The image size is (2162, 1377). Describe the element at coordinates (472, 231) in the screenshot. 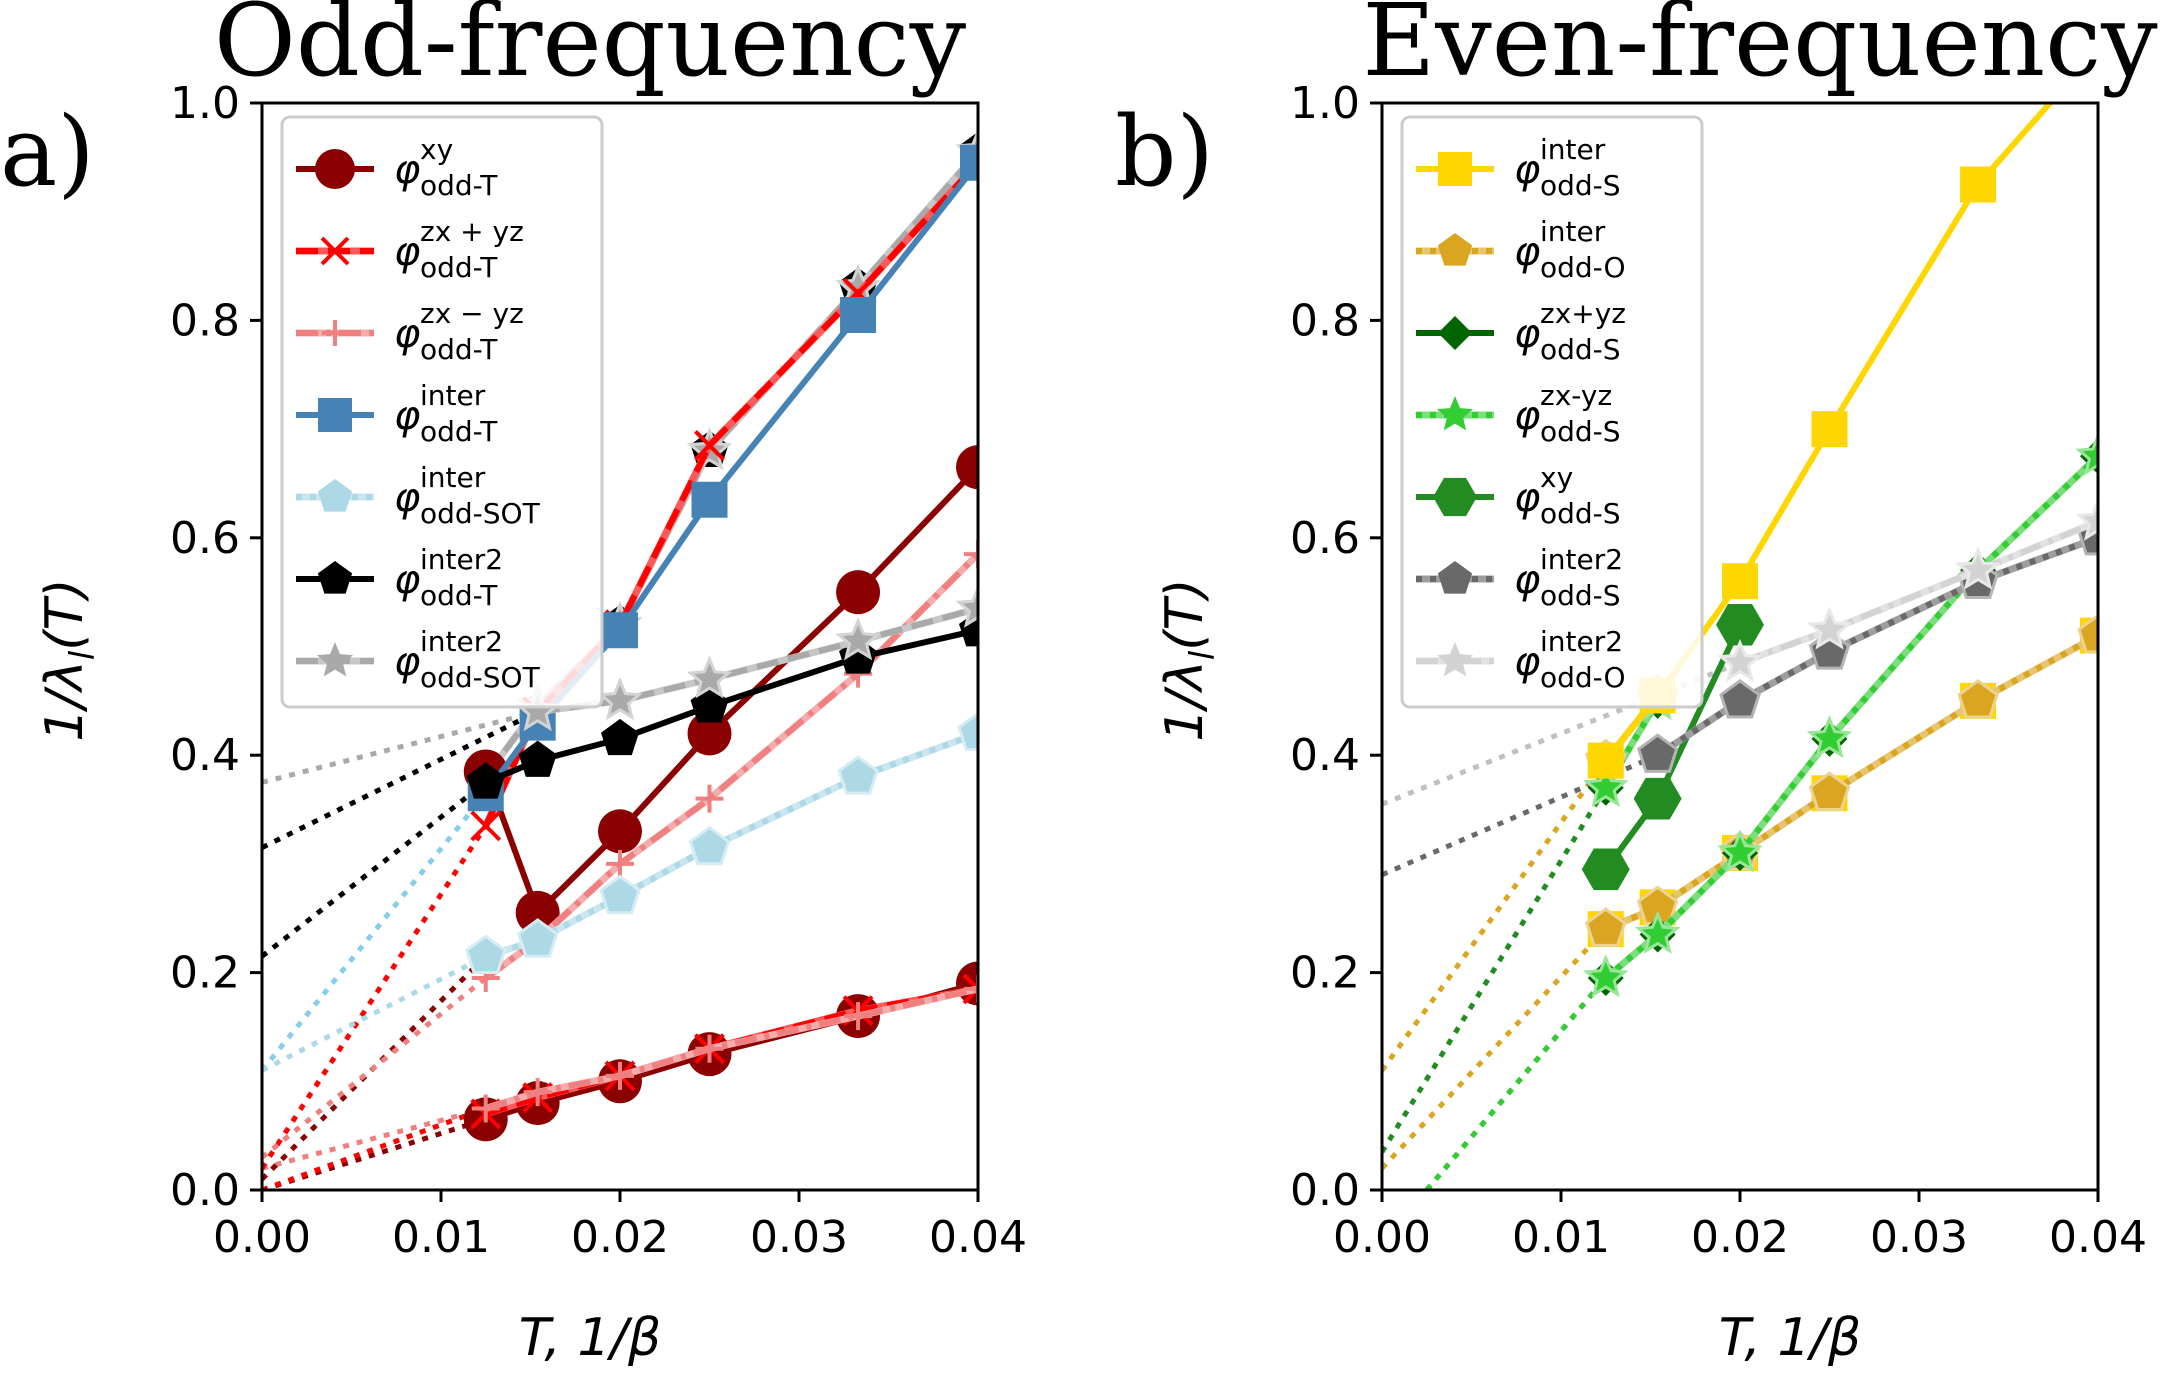

I see `legend-superscript: zx + yz` at that location.